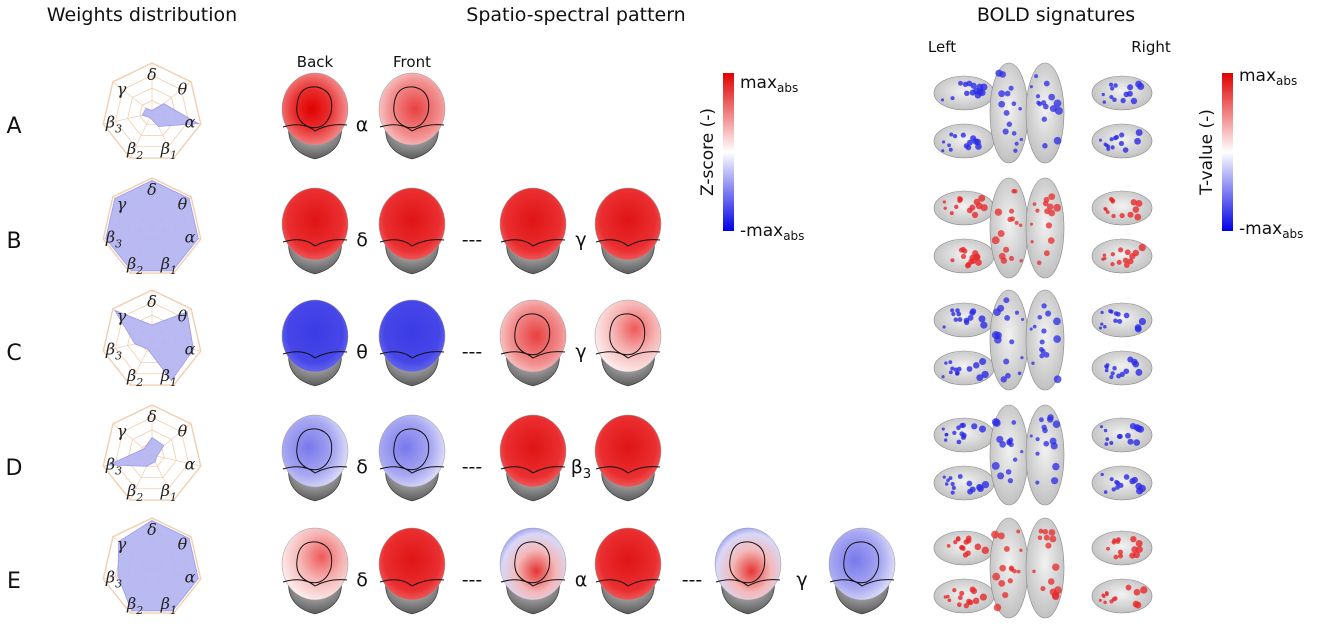 The width and height of the screenshot is (1325, 644). Describe the element at coordinates (122, 431) in the screenshot. I see `row-d-radar-label-gamma: γ` at that location.